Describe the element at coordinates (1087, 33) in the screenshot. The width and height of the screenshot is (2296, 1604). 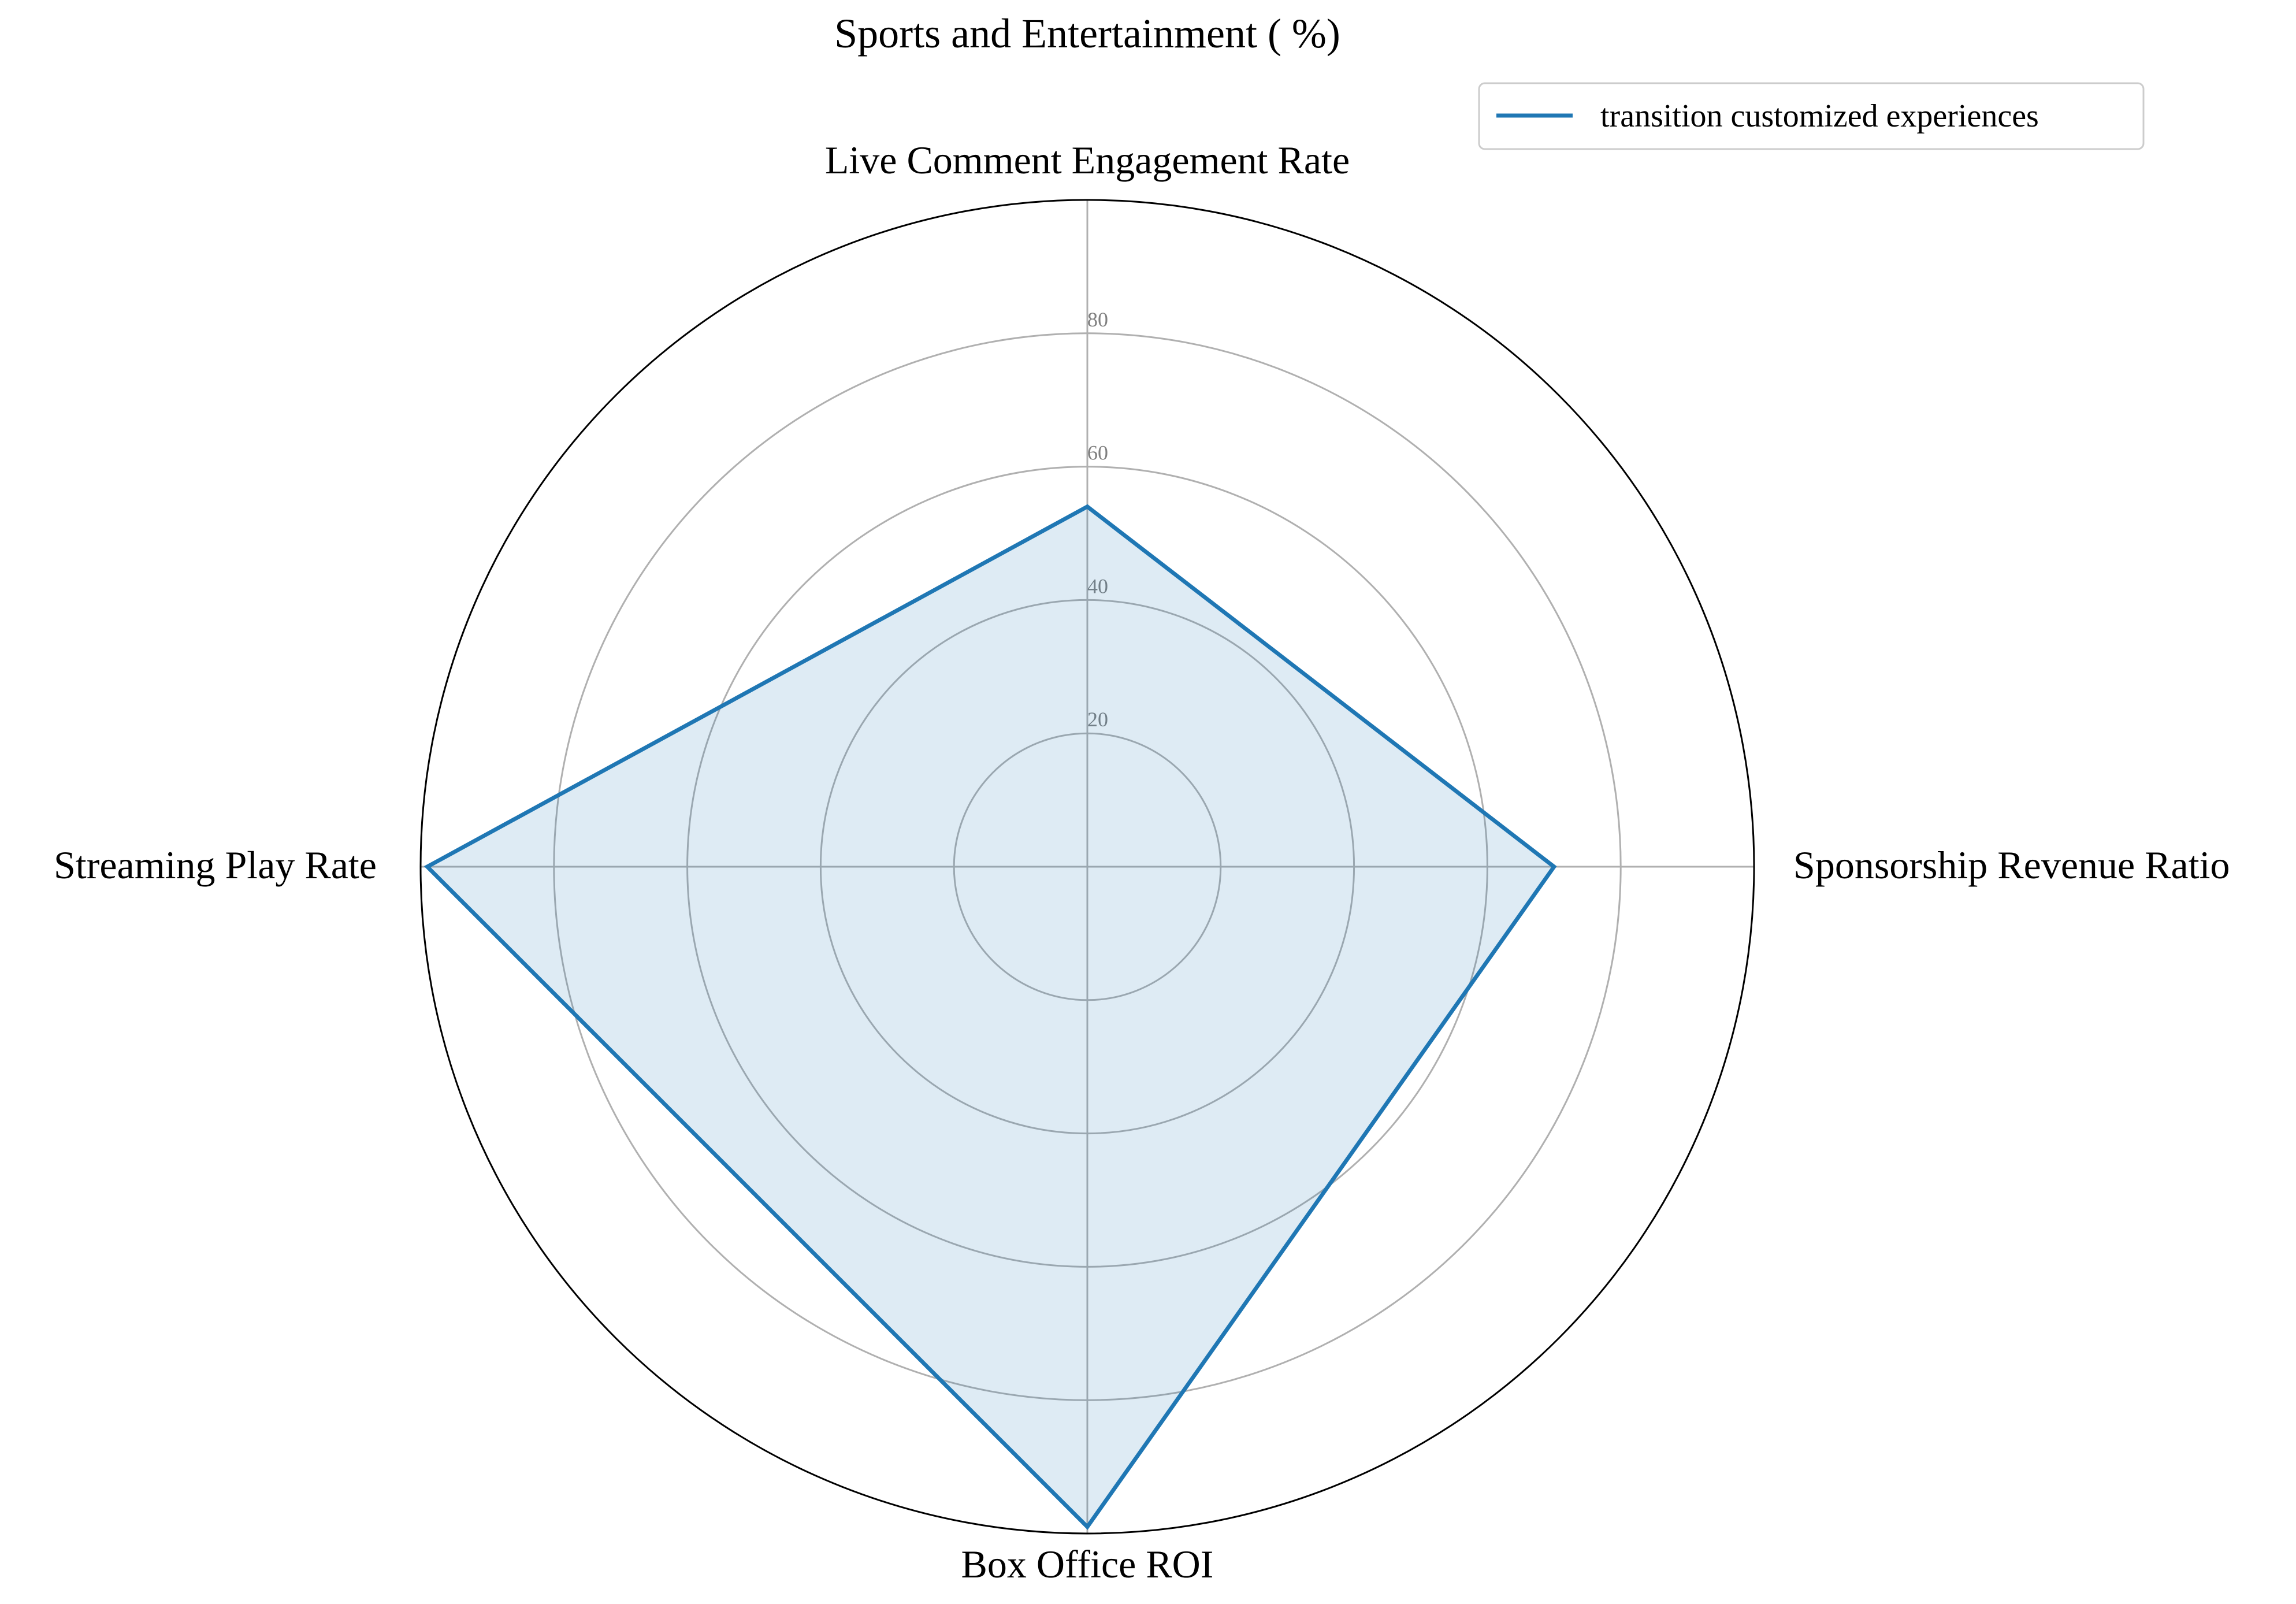
I see `chart-title: Sports and Entertainment ( %)` at that location.